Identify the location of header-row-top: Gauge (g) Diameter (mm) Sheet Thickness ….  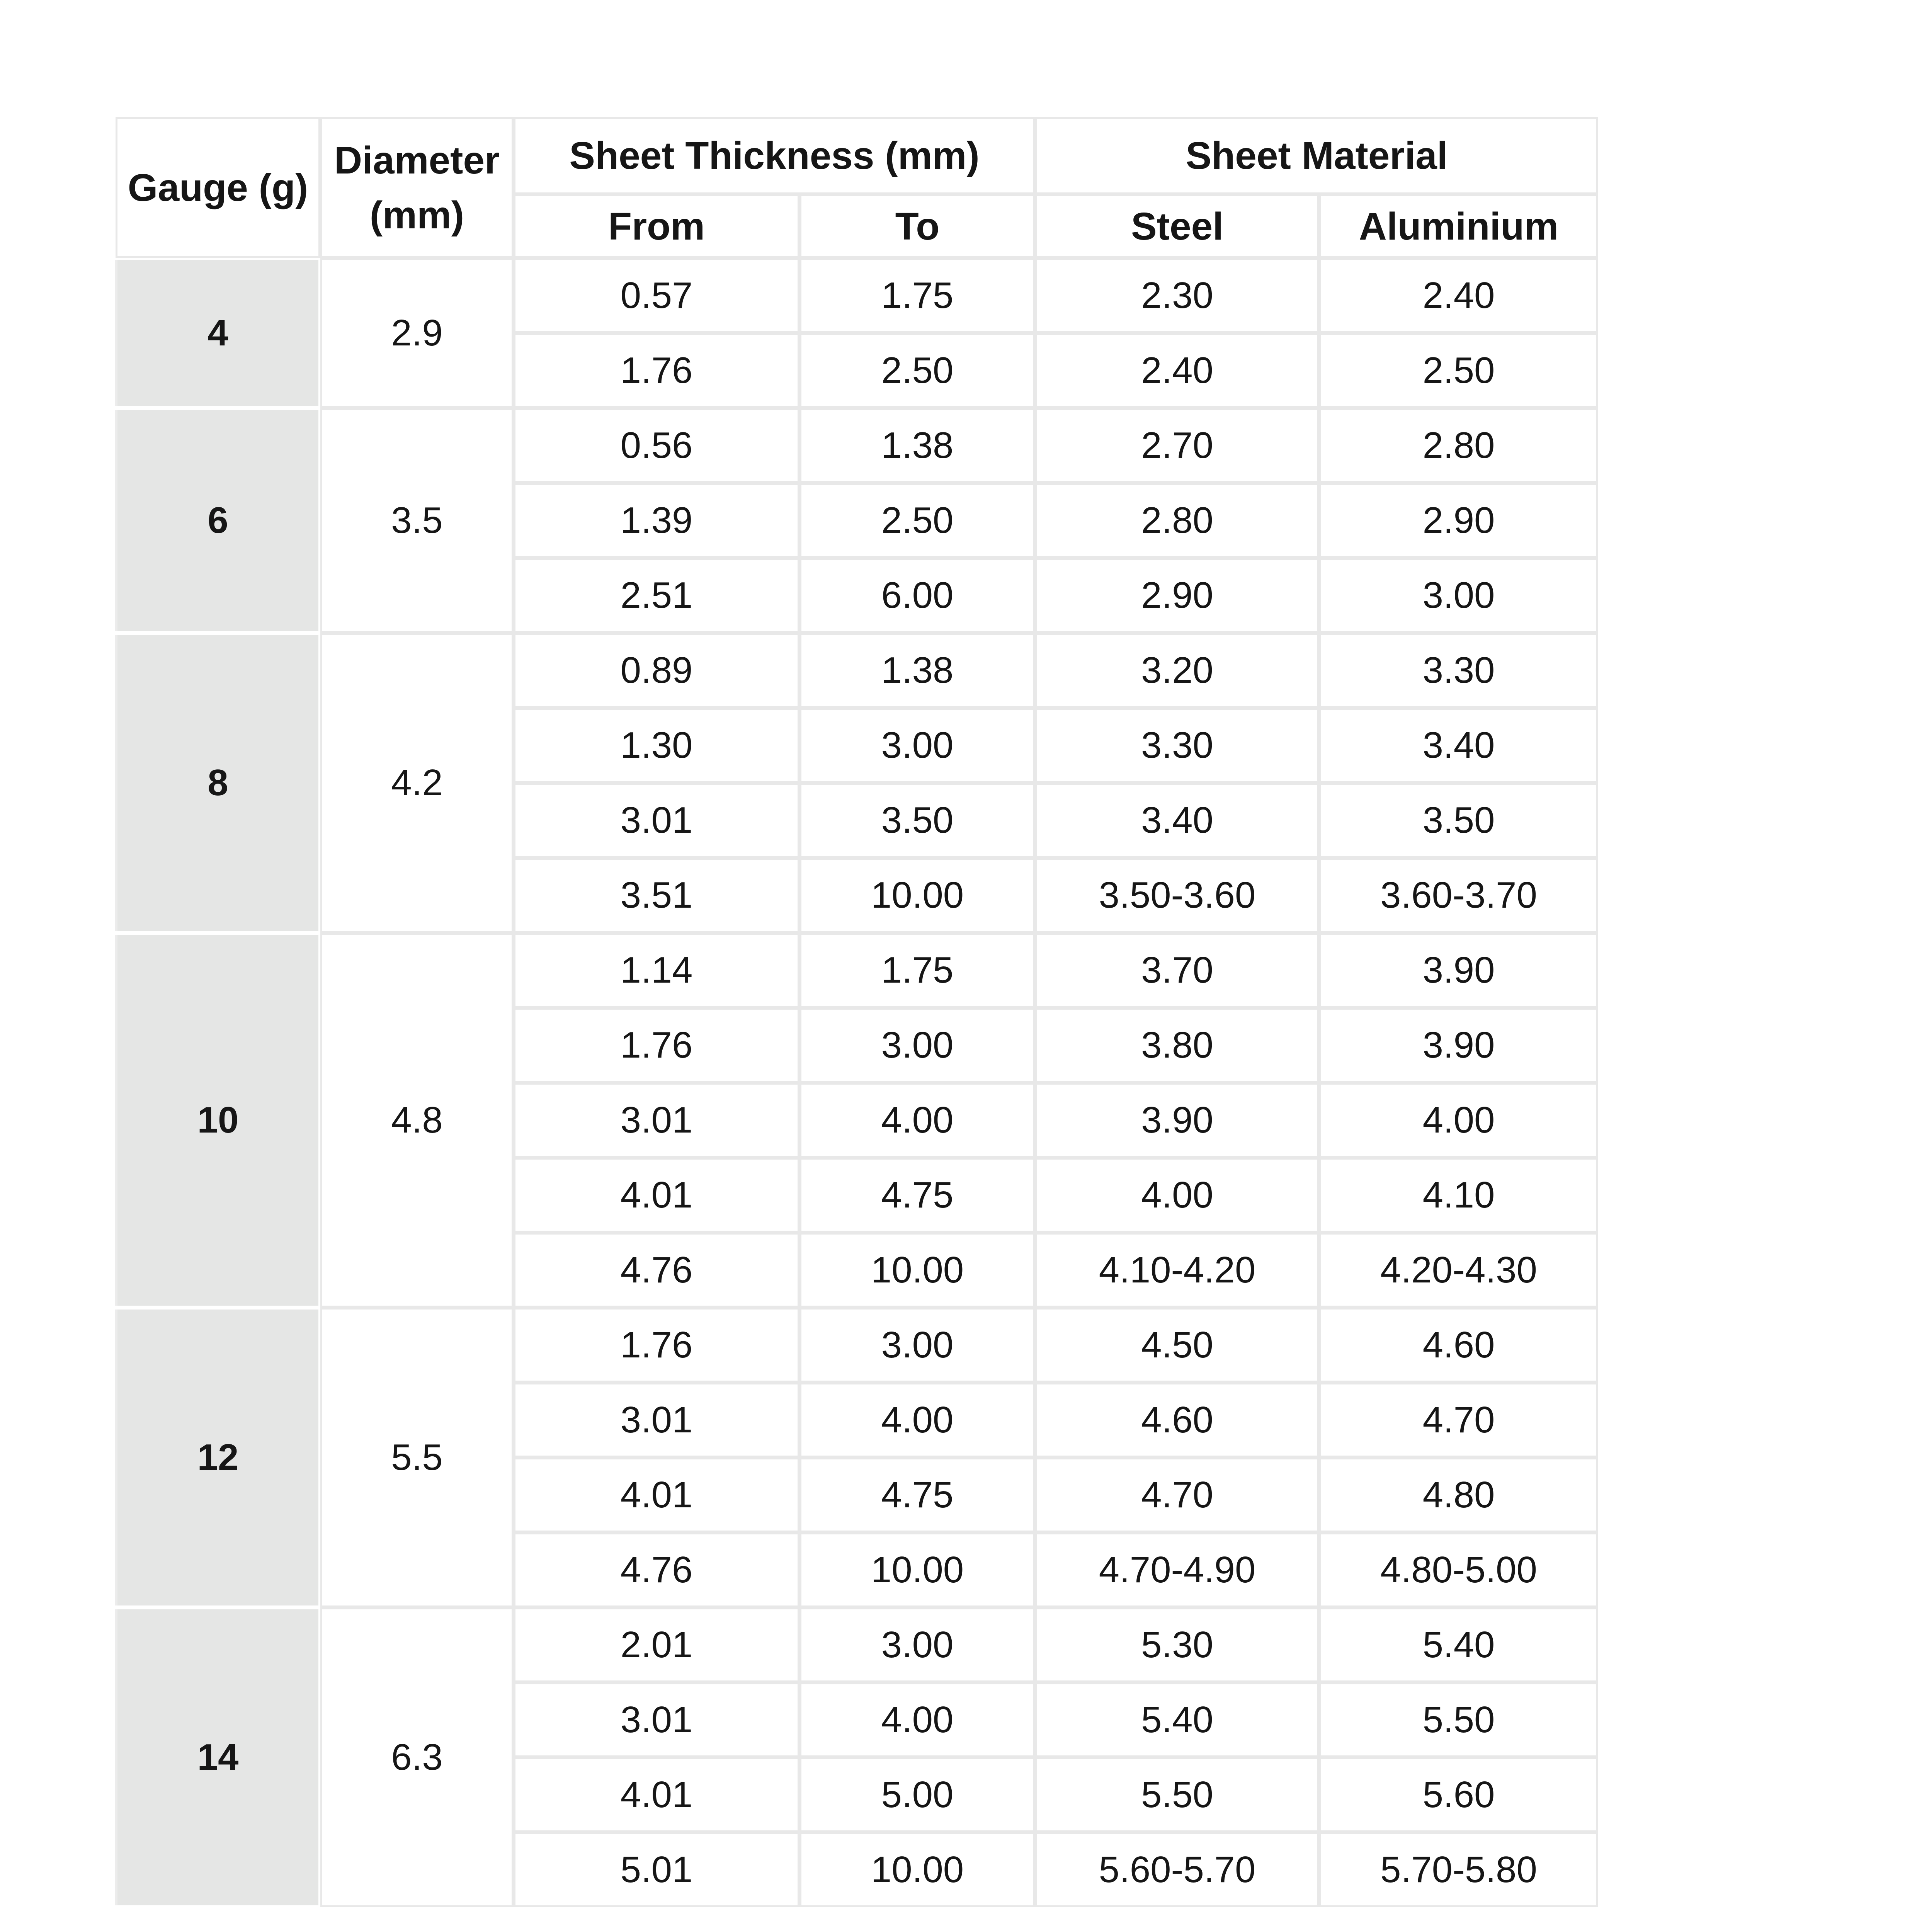
(857, 188).